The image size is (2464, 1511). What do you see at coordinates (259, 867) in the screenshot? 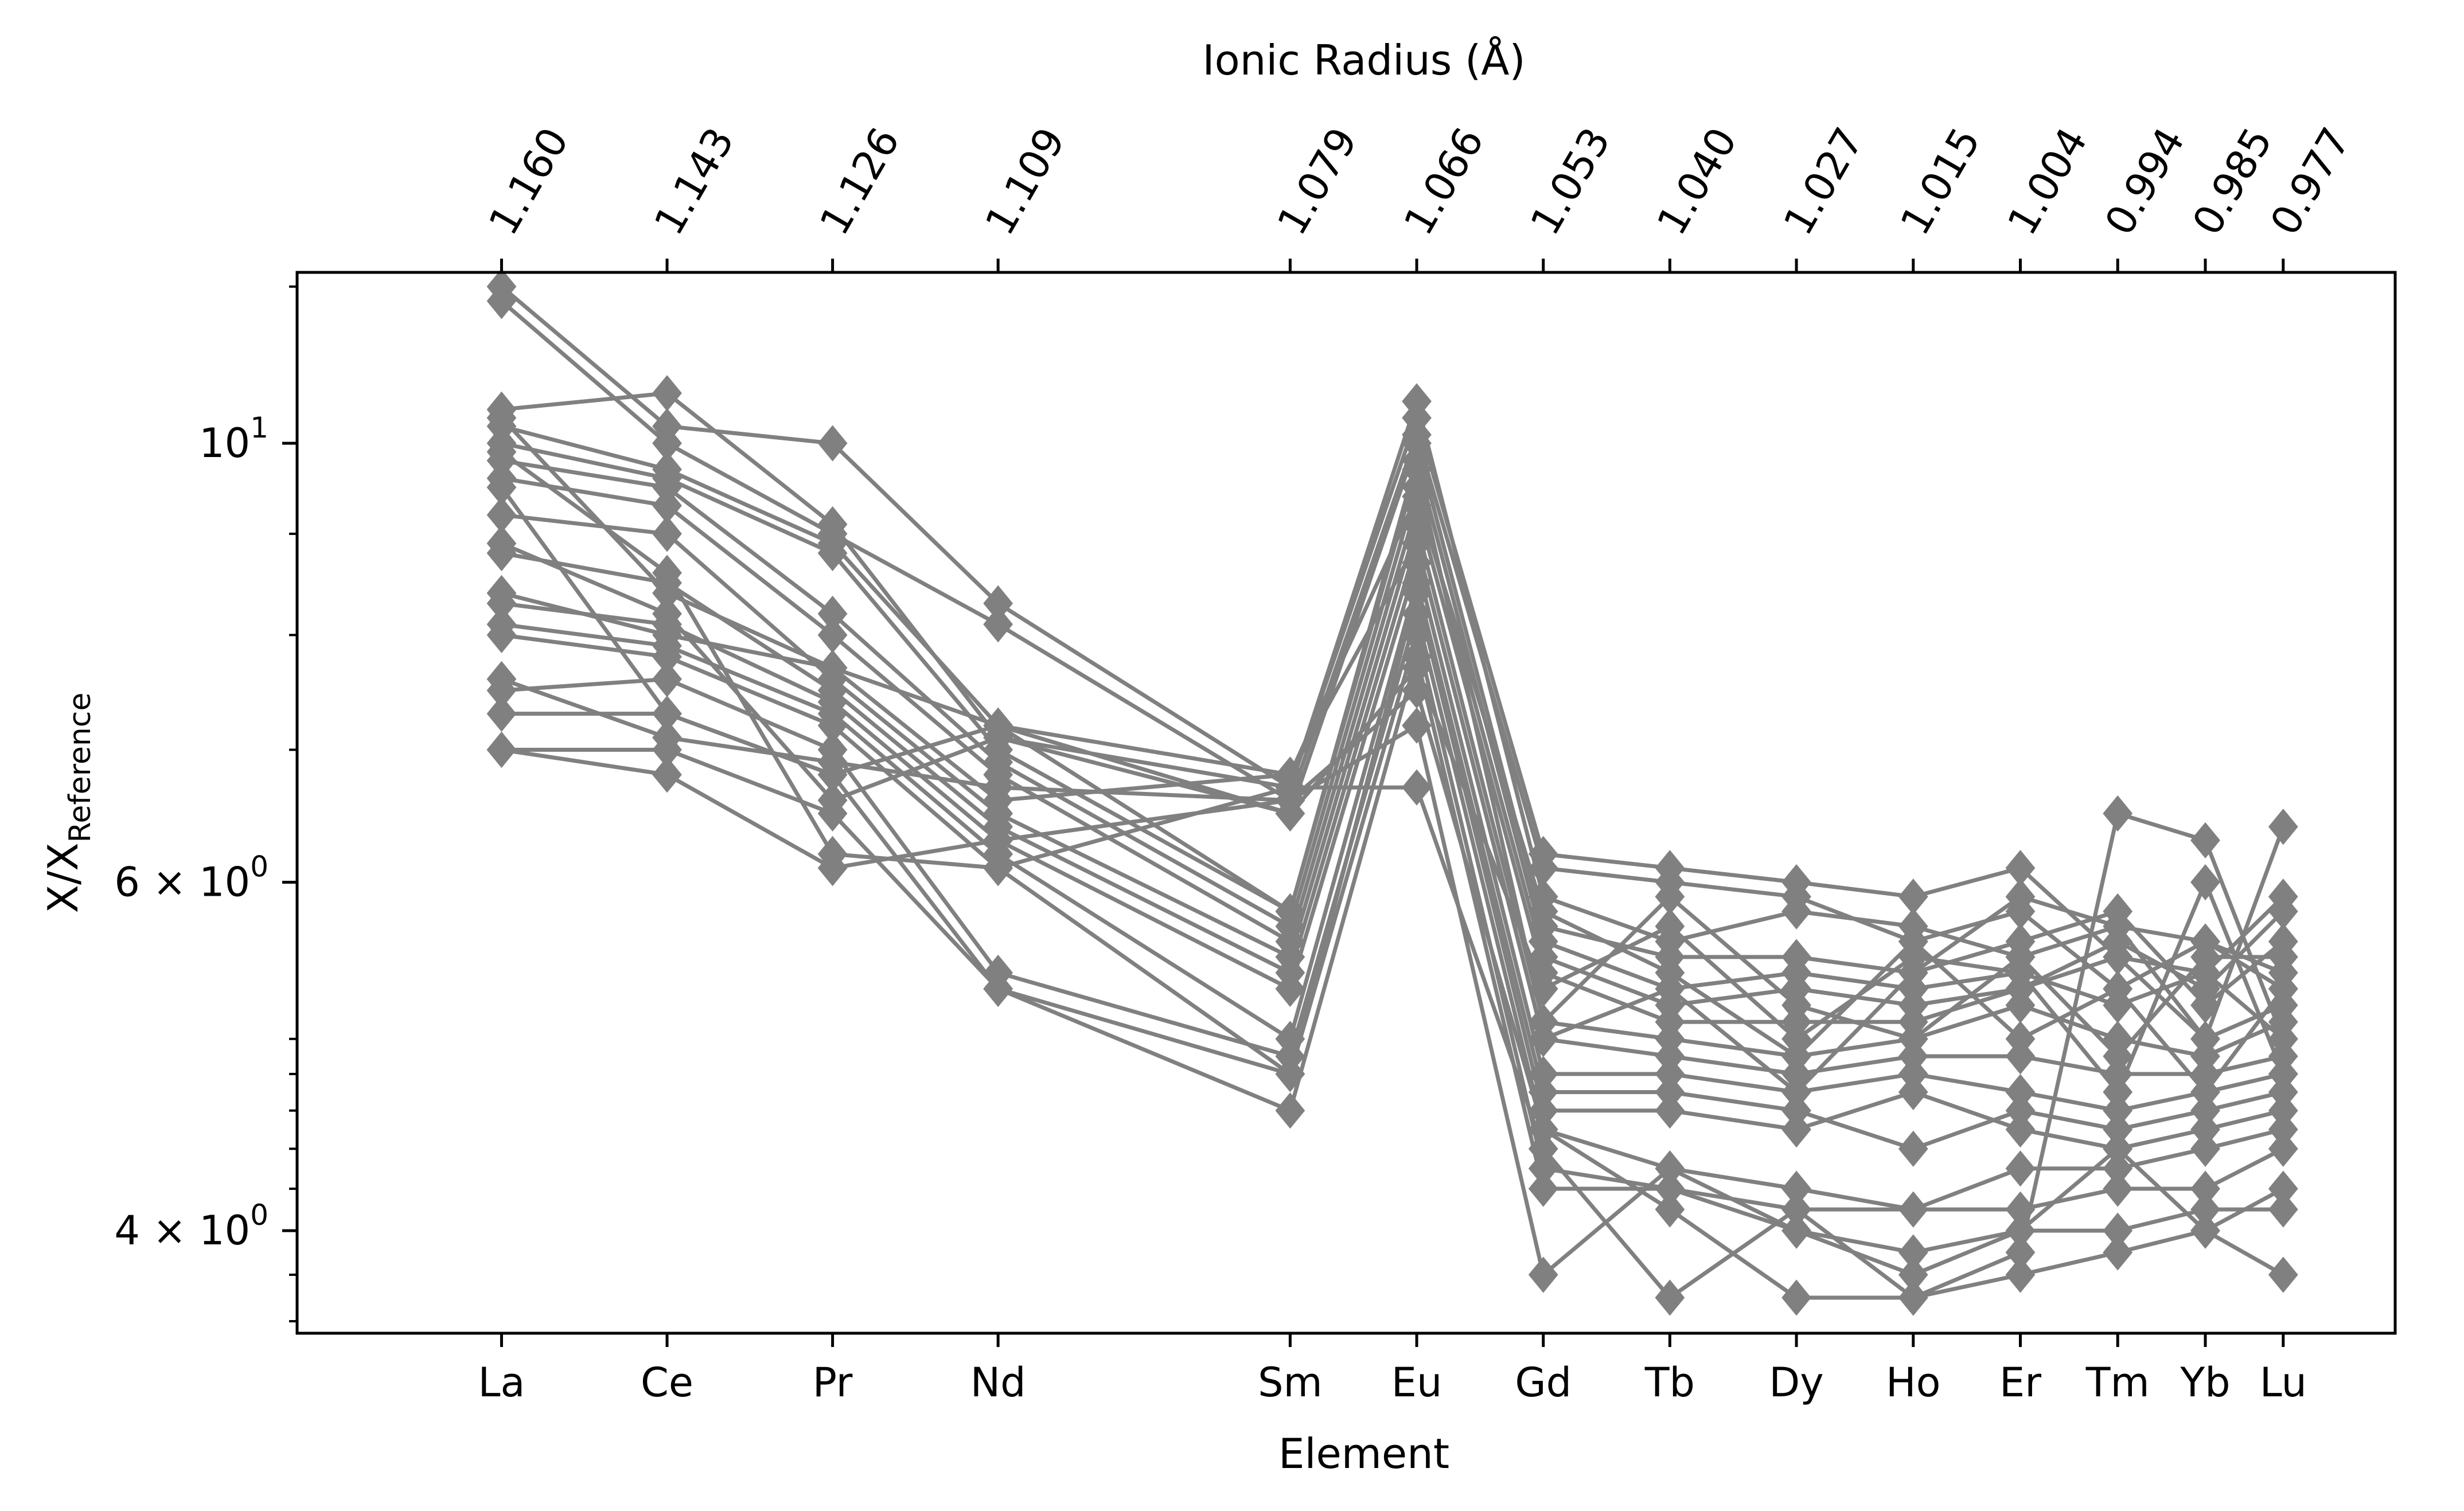
I see `y-tick-exponent: 0` at bounding box center [259, 867].